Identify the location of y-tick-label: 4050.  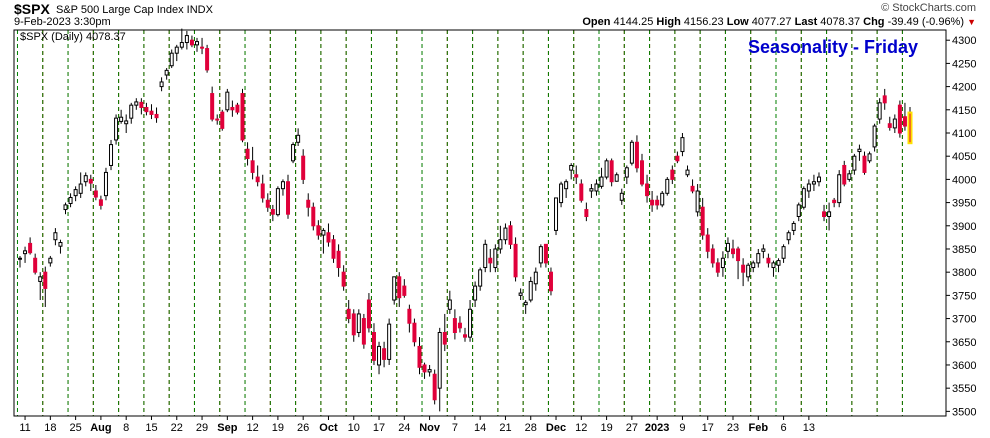
(964, 157).